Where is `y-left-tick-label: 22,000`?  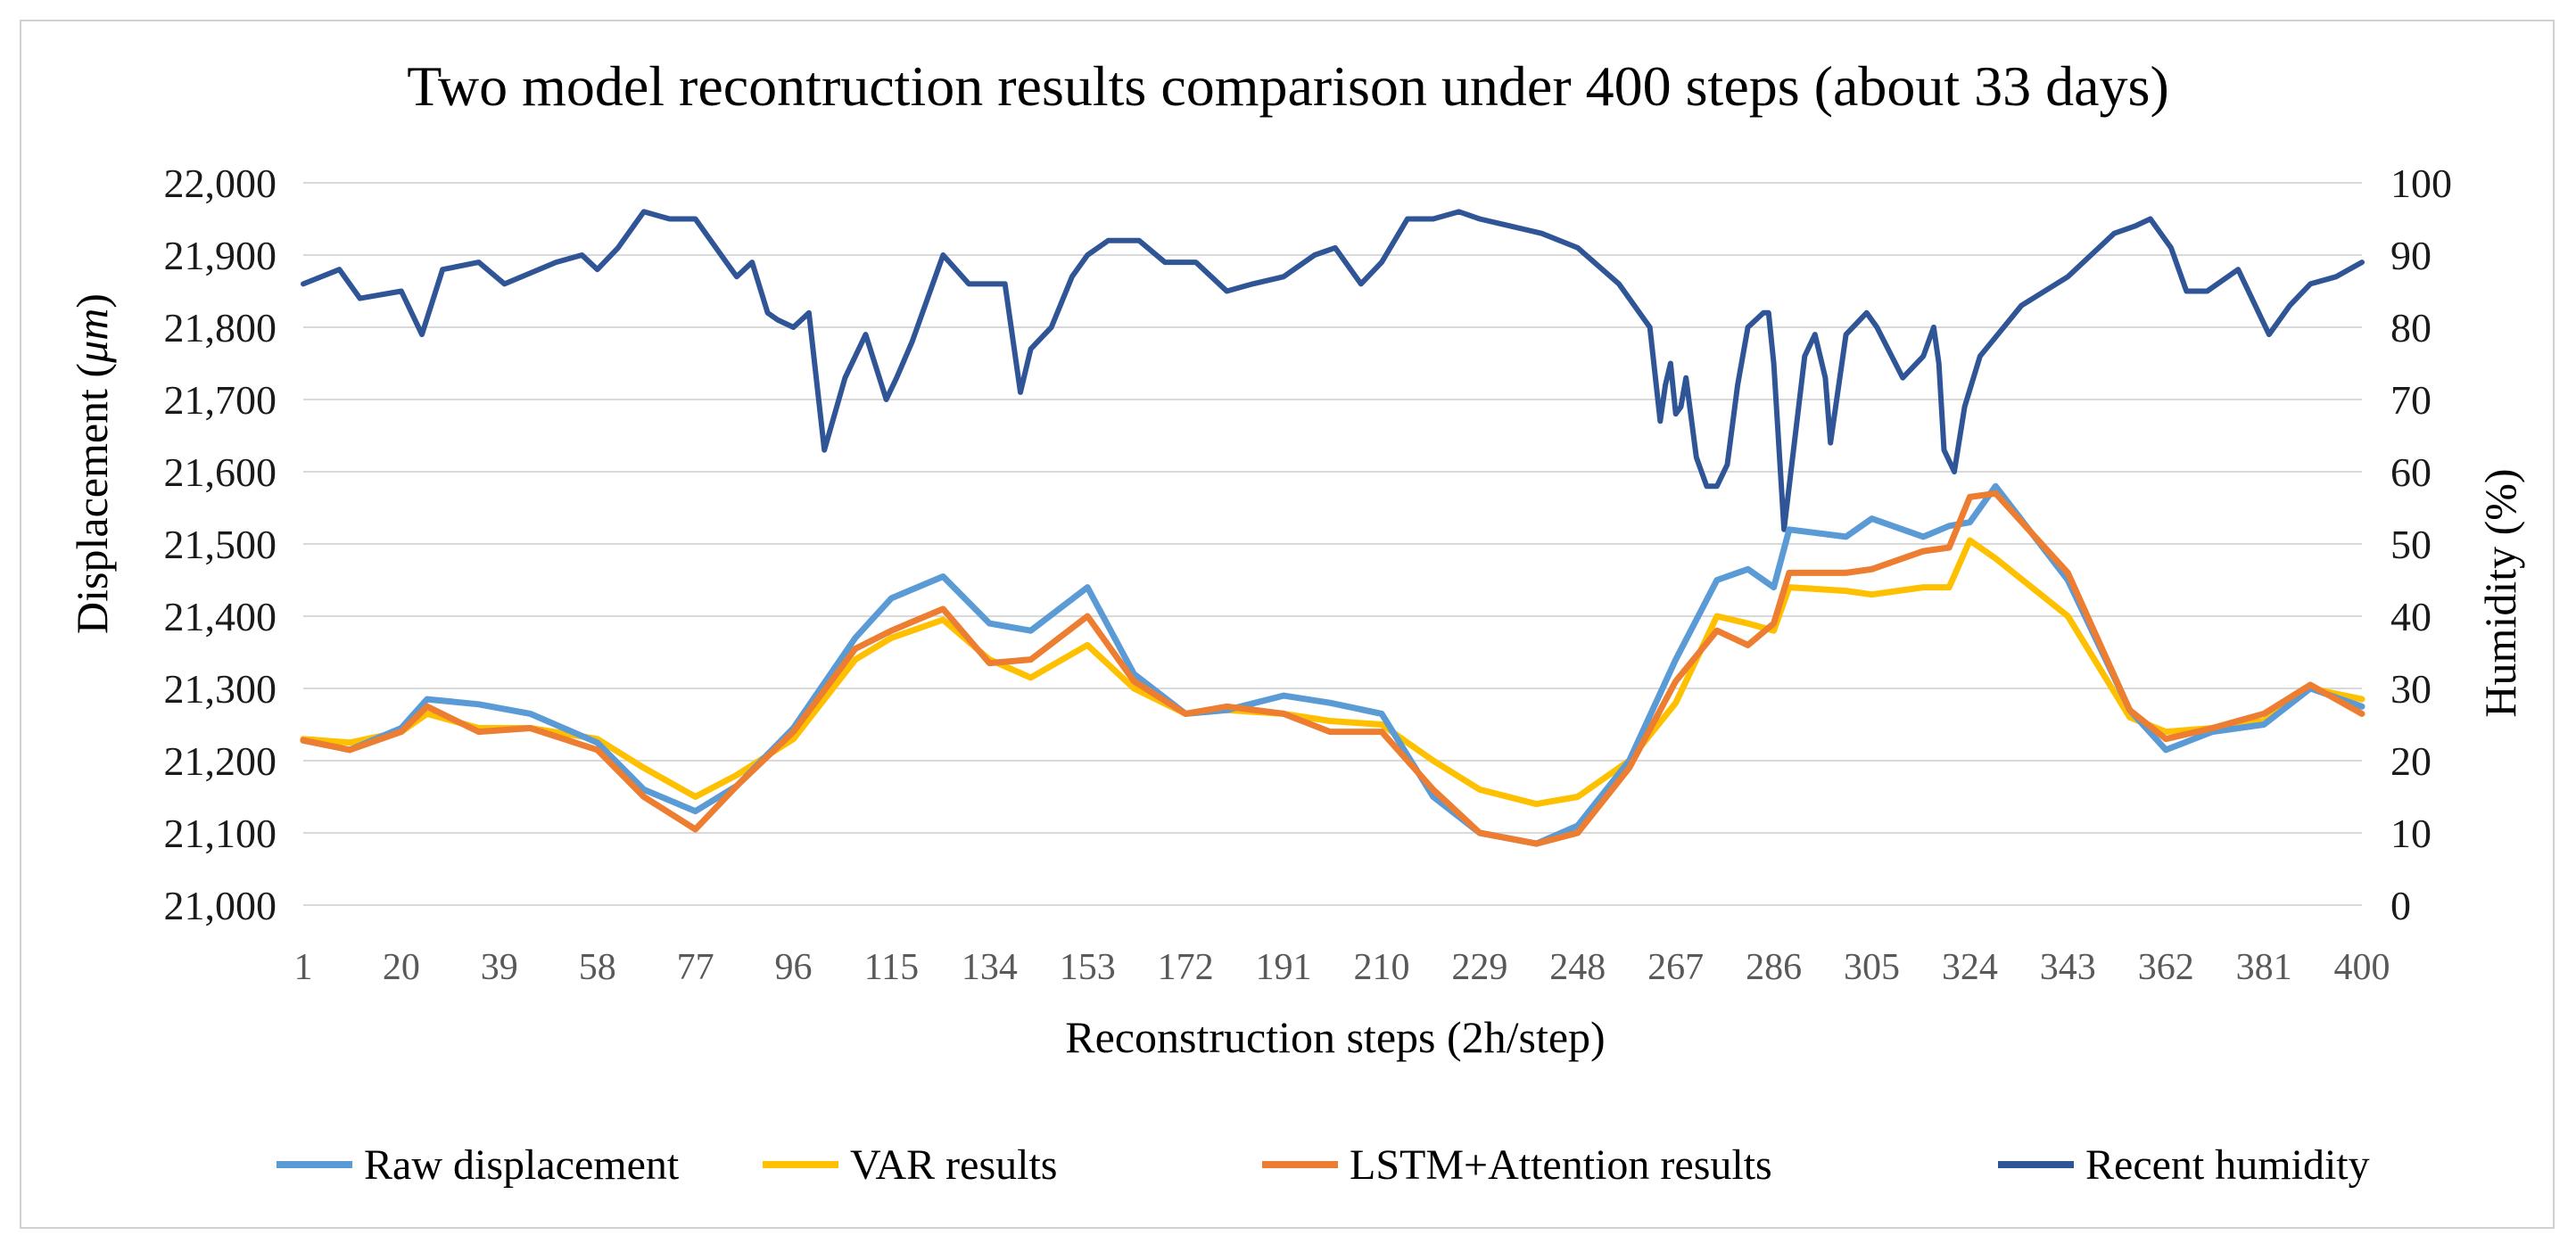
y-left-tick-label: 22,000 is located at coordinates (220, 183).